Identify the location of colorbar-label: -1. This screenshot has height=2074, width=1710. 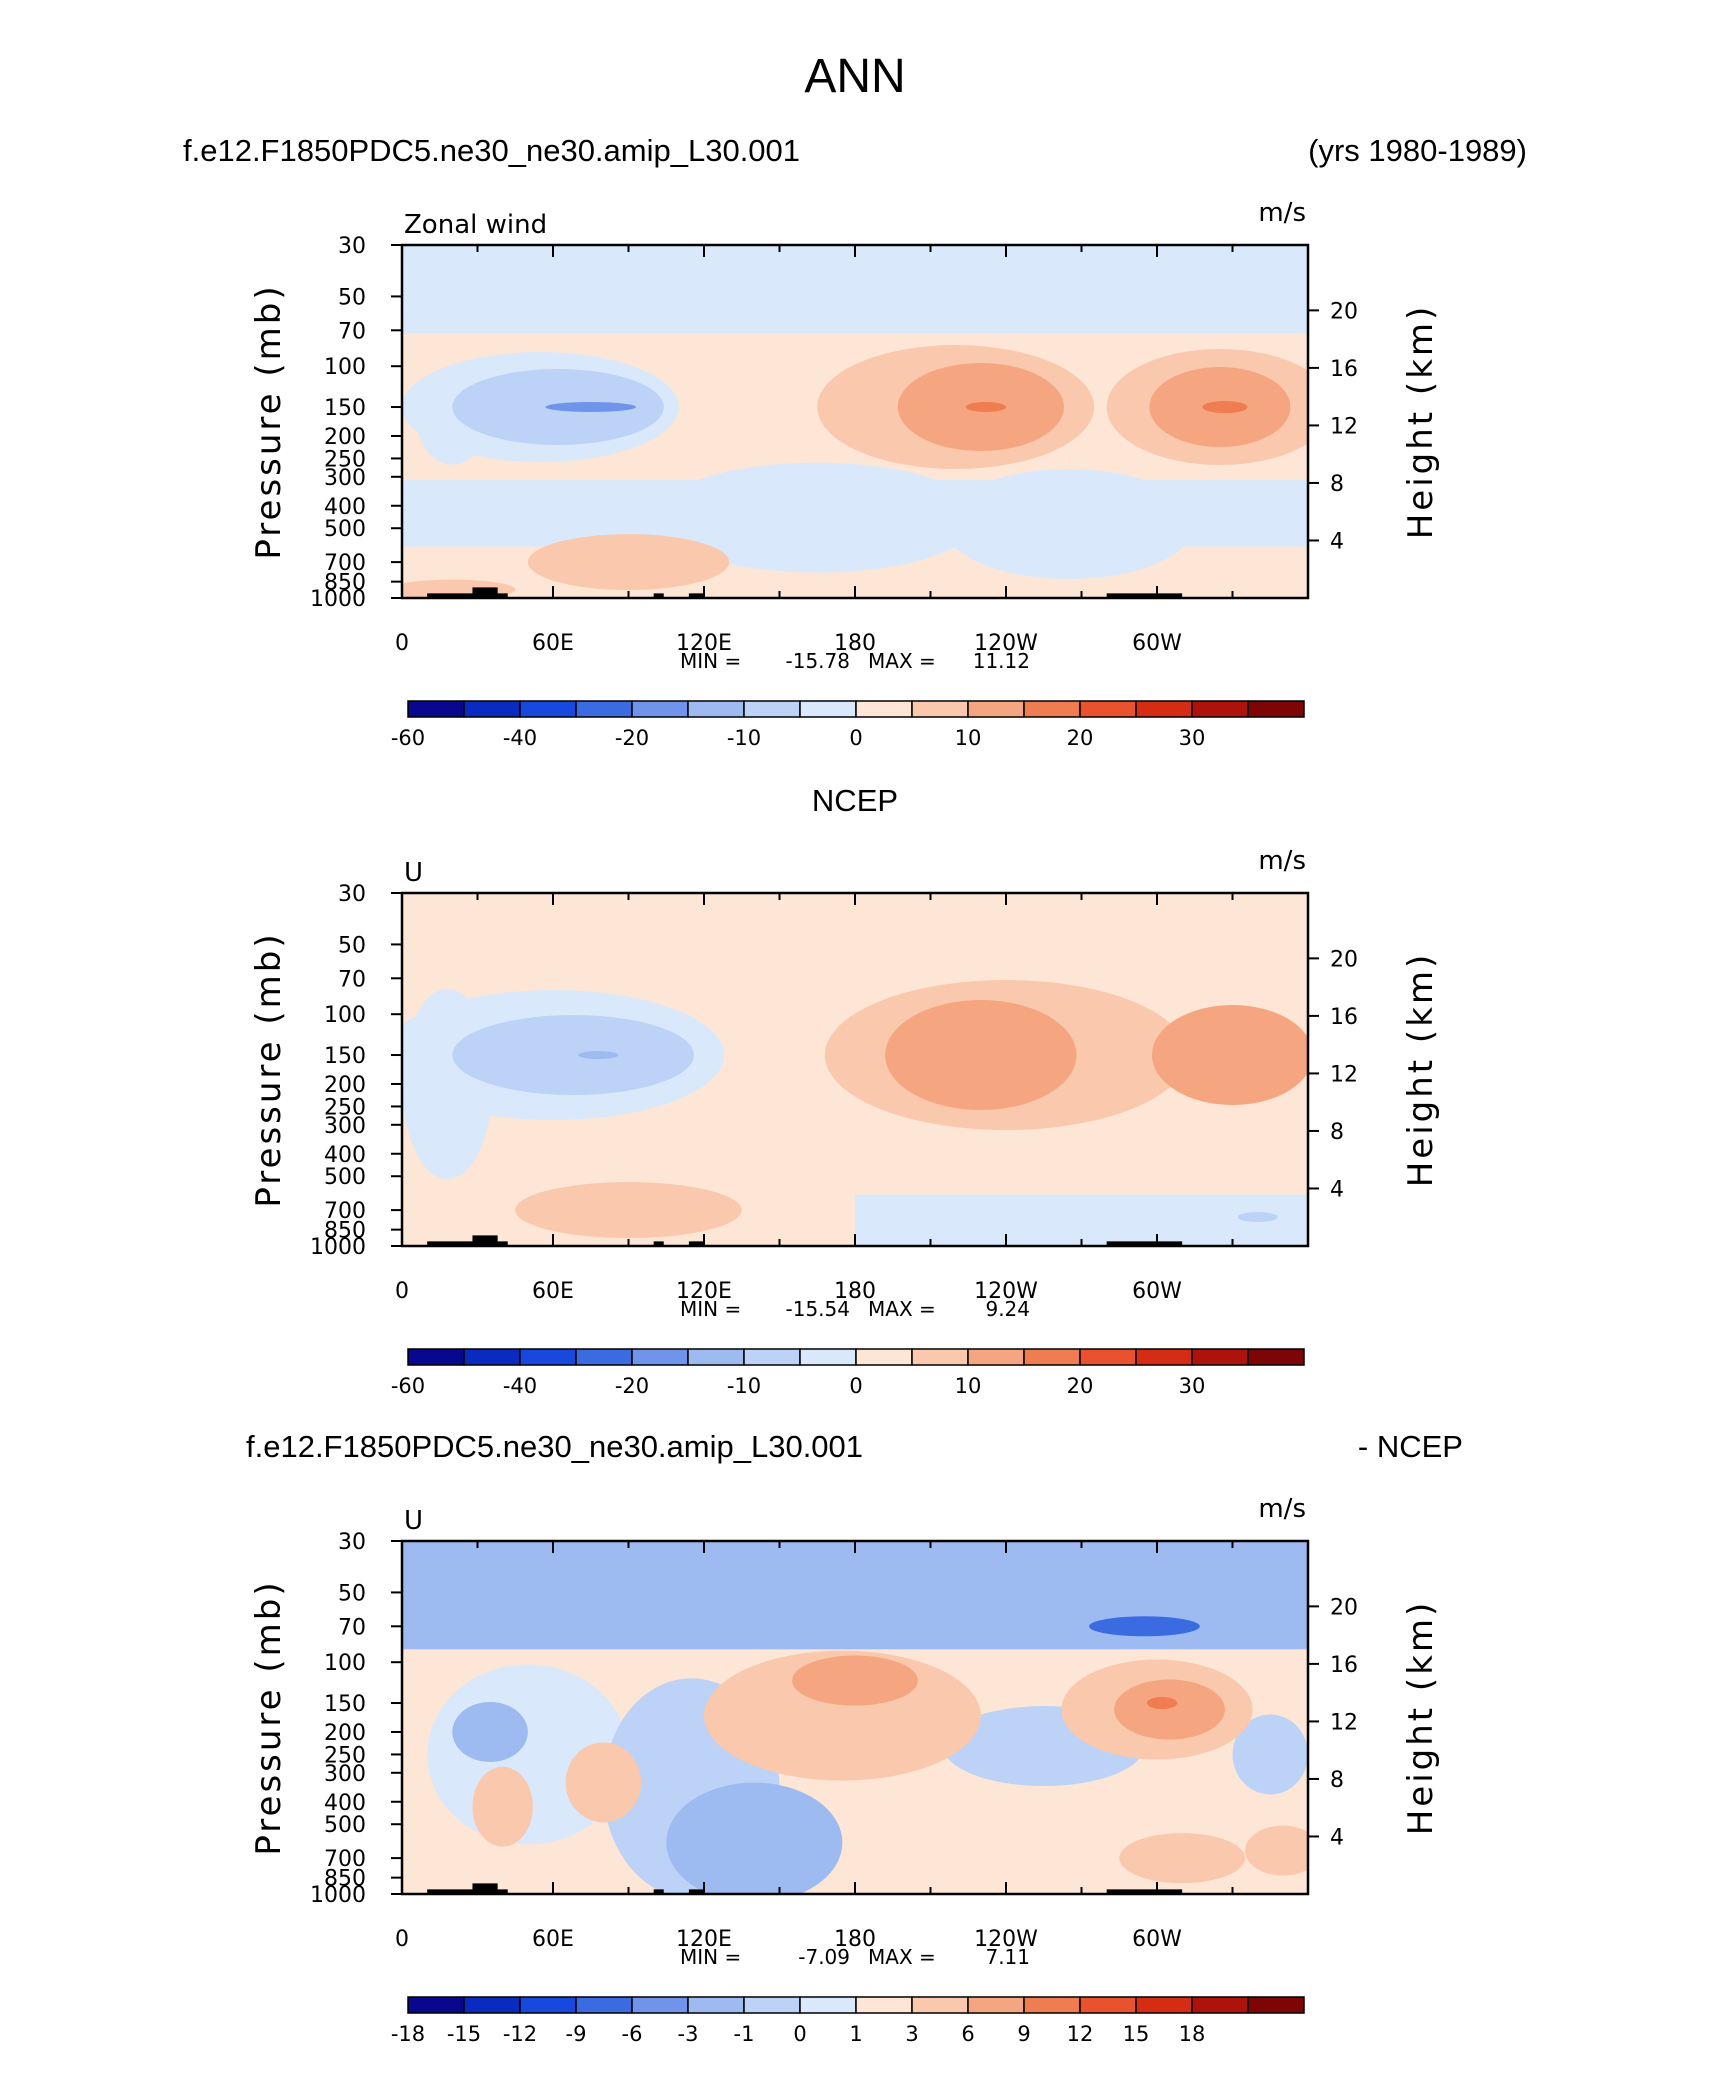
(744, 2034).